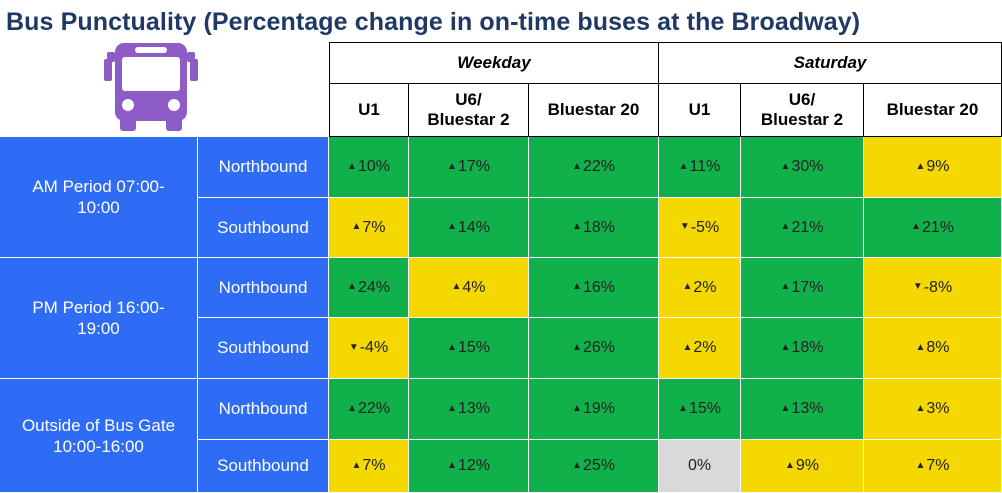 This screenshot has height=493, width=1002. I want to click on value-text: 13%, so click(807, 408).